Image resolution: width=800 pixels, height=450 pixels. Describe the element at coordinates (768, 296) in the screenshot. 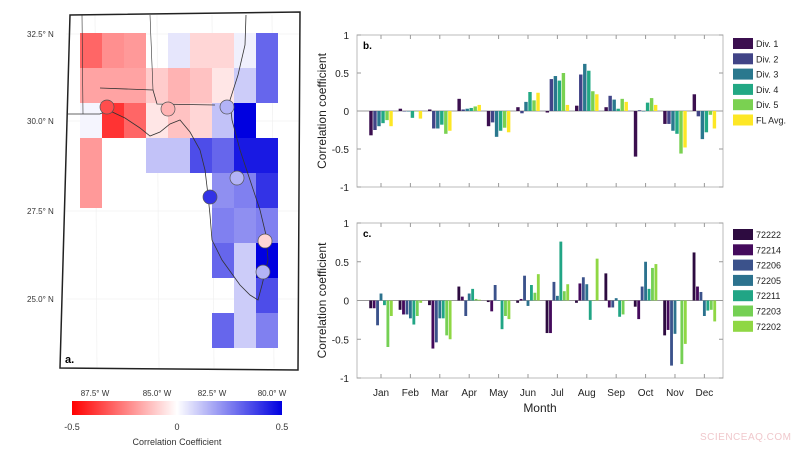

I see `legend-label: 72211` at that location.